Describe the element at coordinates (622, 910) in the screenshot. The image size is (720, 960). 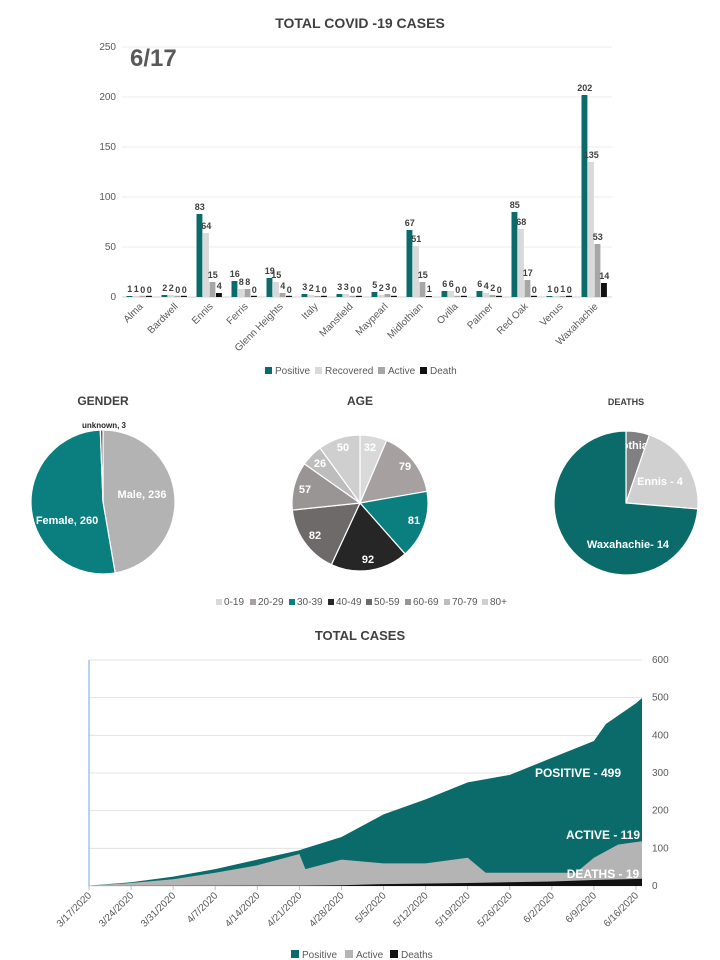
I see `area-x-tick-label: 6/16/2020` at that location.